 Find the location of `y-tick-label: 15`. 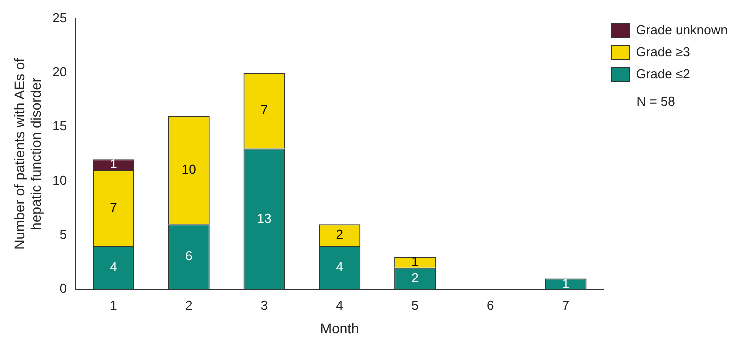

y-tick-label: 15 is located at coordinates (60, 126).